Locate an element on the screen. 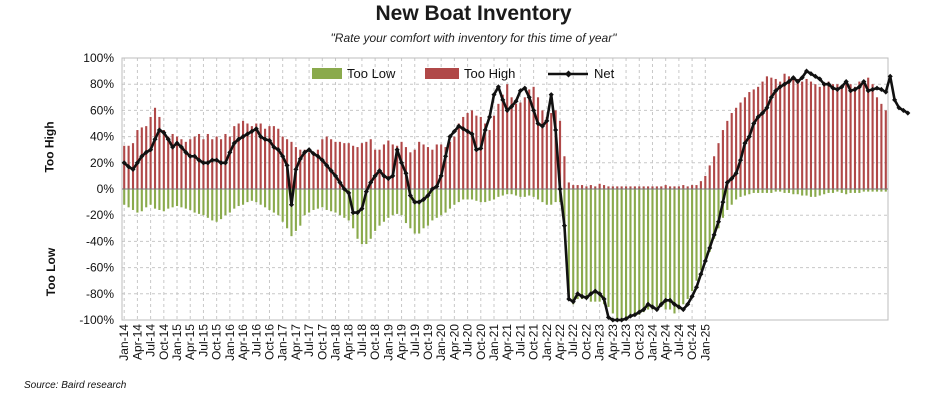 This screenshot has width=947, height=416. x-tick-label: Oct-14 is located at coordinates (164, 342).